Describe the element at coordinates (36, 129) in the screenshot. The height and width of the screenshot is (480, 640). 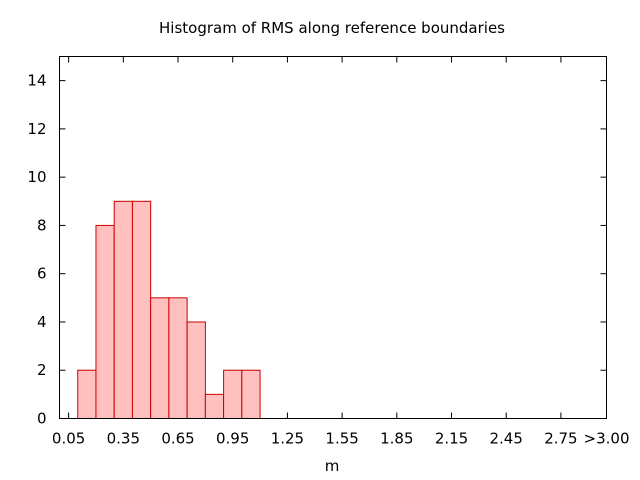
I see `y-tick-label: 12` at that location.